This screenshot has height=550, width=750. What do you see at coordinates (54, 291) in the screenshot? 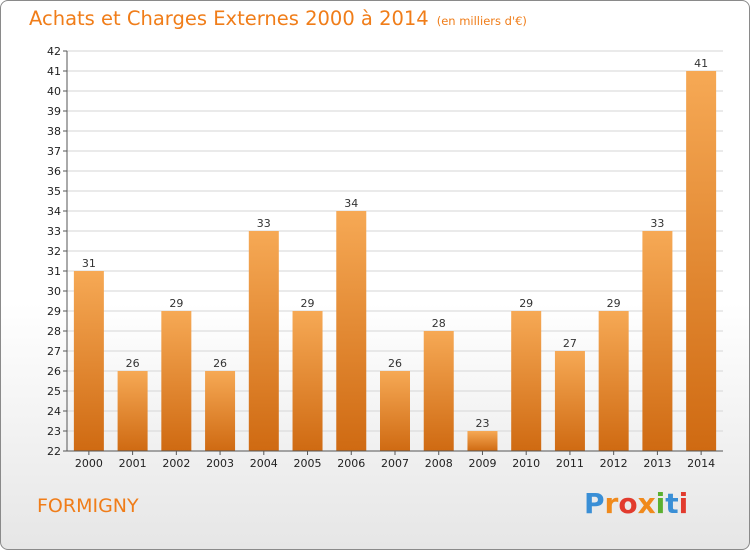
I see `y-tick-label: 30` at bounding box center [54, 291].